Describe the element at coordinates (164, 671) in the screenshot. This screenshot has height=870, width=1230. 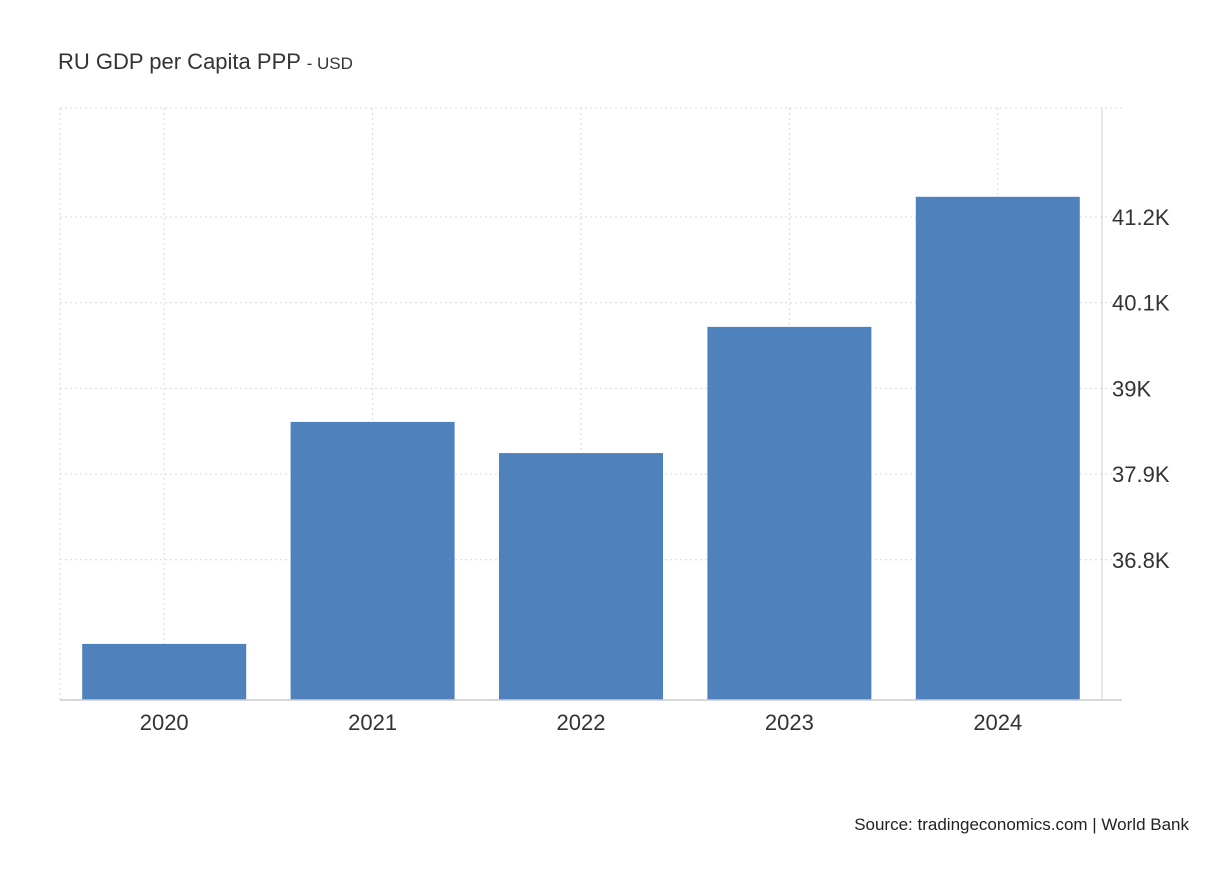
I see `bar-2020` at that location.